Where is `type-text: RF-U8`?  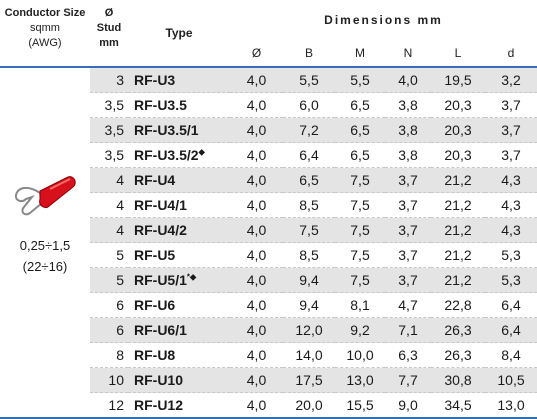
type-text: RF-U8 is located at coordinates (155, 355).